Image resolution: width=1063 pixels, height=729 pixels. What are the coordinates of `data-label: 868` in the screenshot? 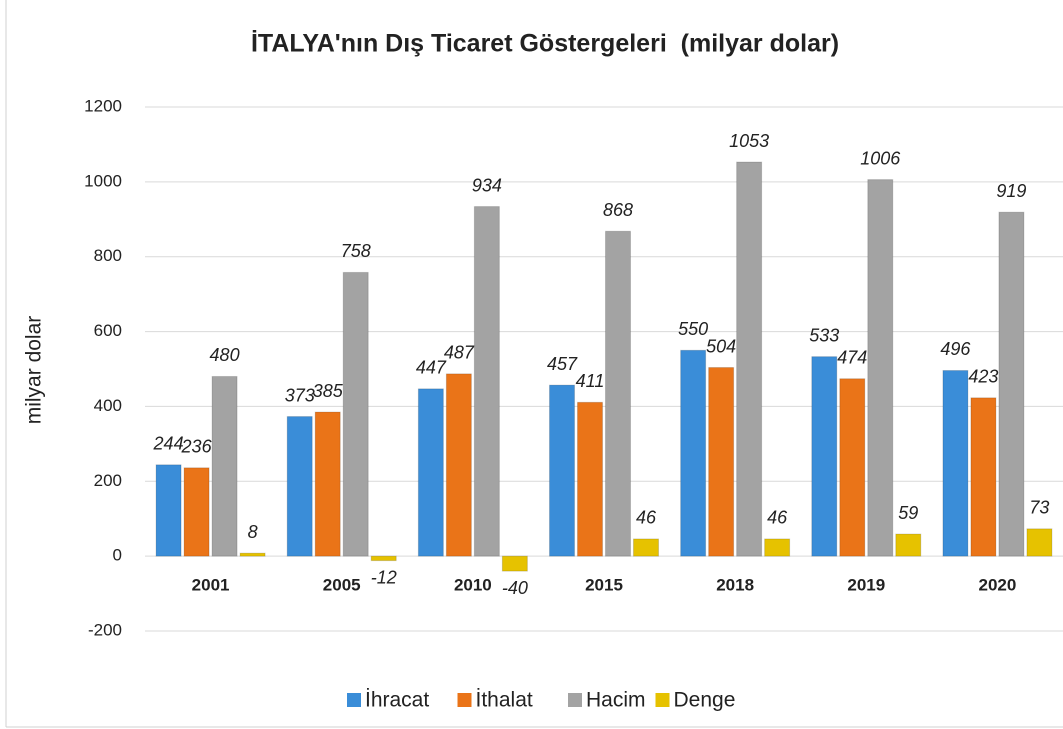 It's located at (618, 210).